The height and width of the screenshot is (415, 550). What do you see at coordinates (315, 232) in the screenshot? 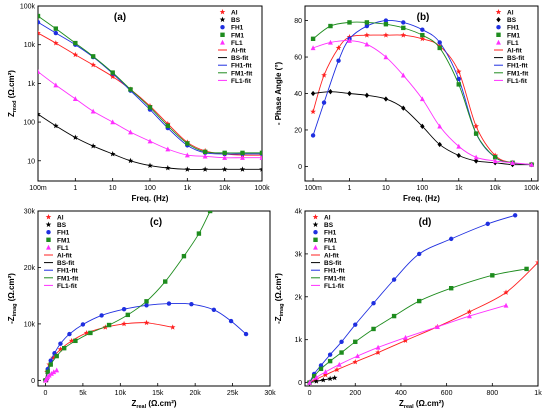
I see `legend-marker-FH1` at bounding box center [315, 232].